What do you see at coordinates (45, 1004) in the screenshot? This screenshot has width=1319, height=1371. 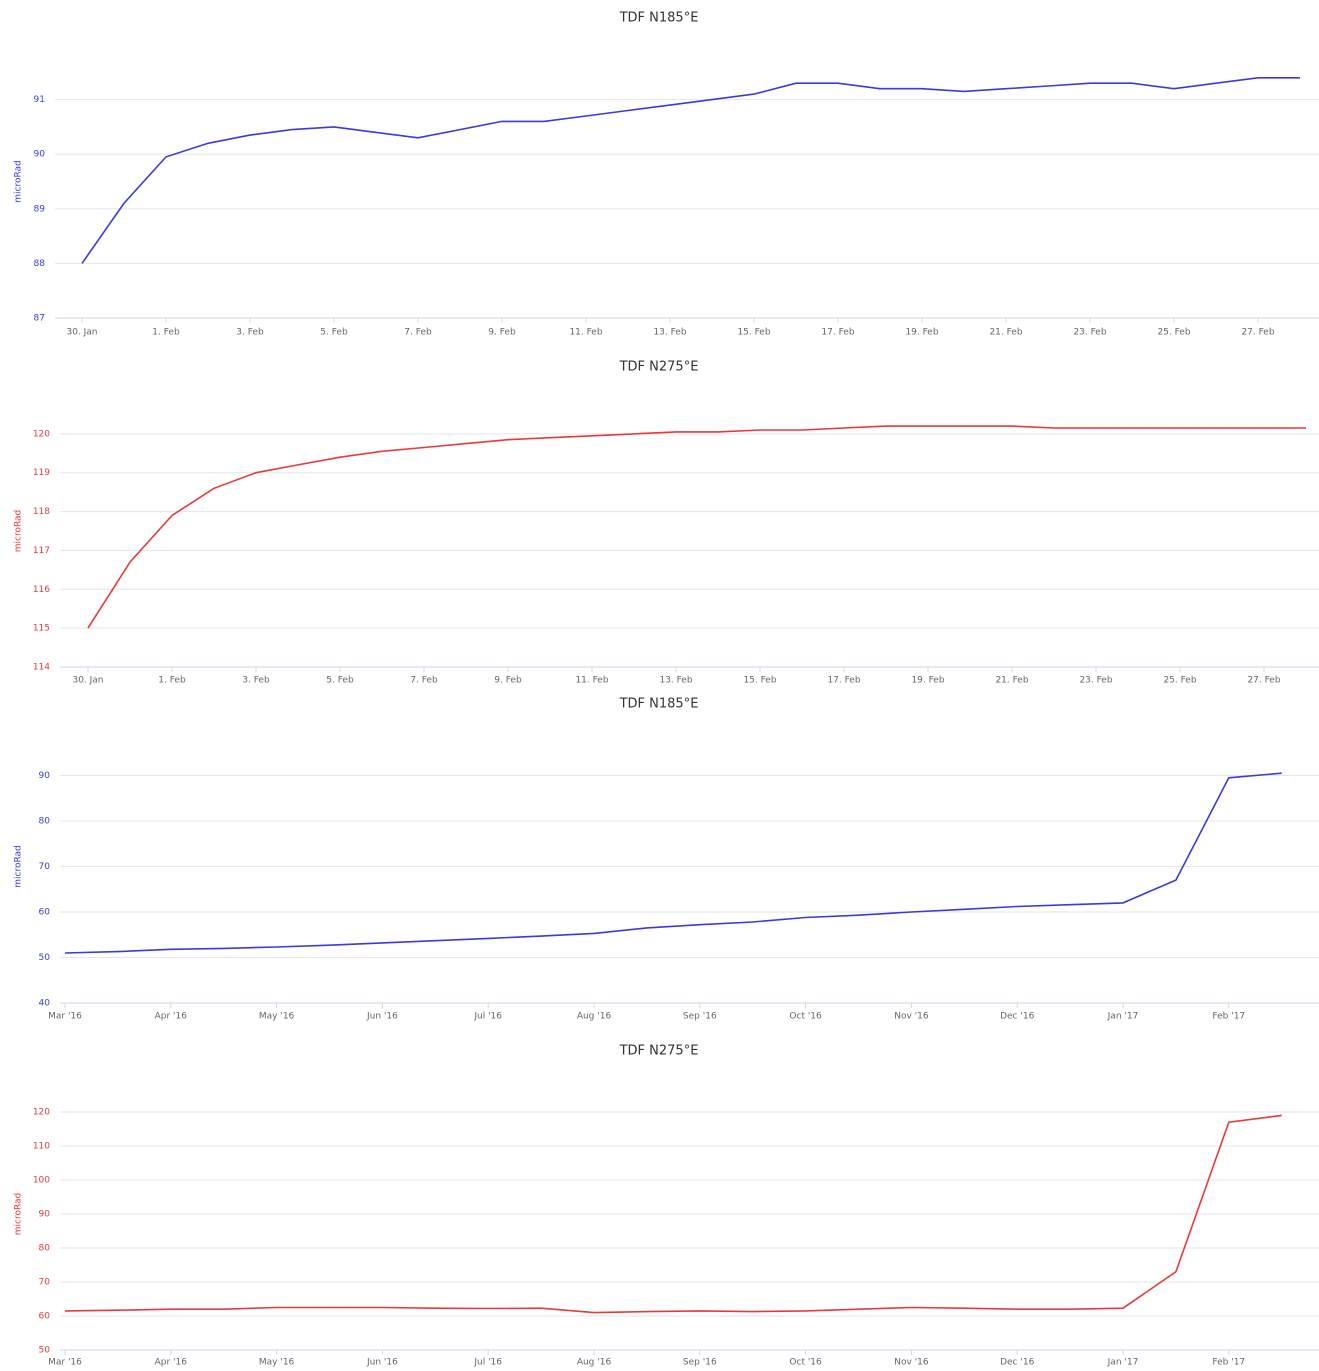 I see `y-tick-label: 40` at bounding box center [45, 1004].